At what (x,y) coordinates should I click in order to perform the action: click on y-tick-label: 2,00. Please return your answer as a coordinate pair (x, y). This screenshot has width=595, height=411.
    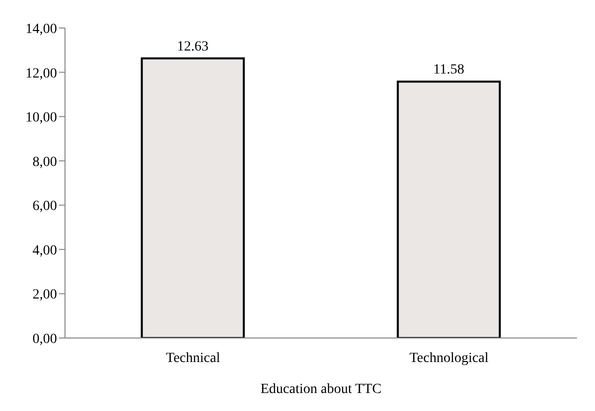
    Looking at the image, I should click on (44, 295).